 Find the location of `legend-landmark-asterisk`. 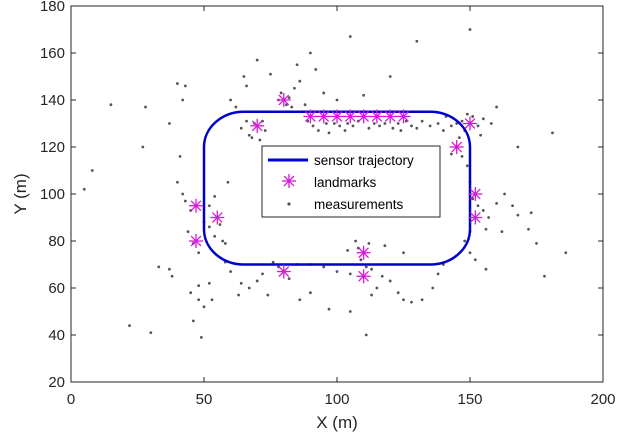

legend-landmark-asterisk is located at coordinates (289, 181).